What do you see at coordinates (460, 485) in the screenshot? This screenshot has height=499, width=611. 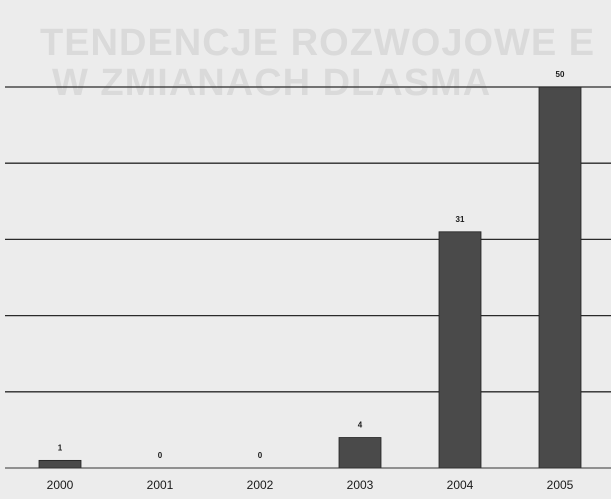 I see `x-tick-2004: 2004` at bounding box center [460, 485].